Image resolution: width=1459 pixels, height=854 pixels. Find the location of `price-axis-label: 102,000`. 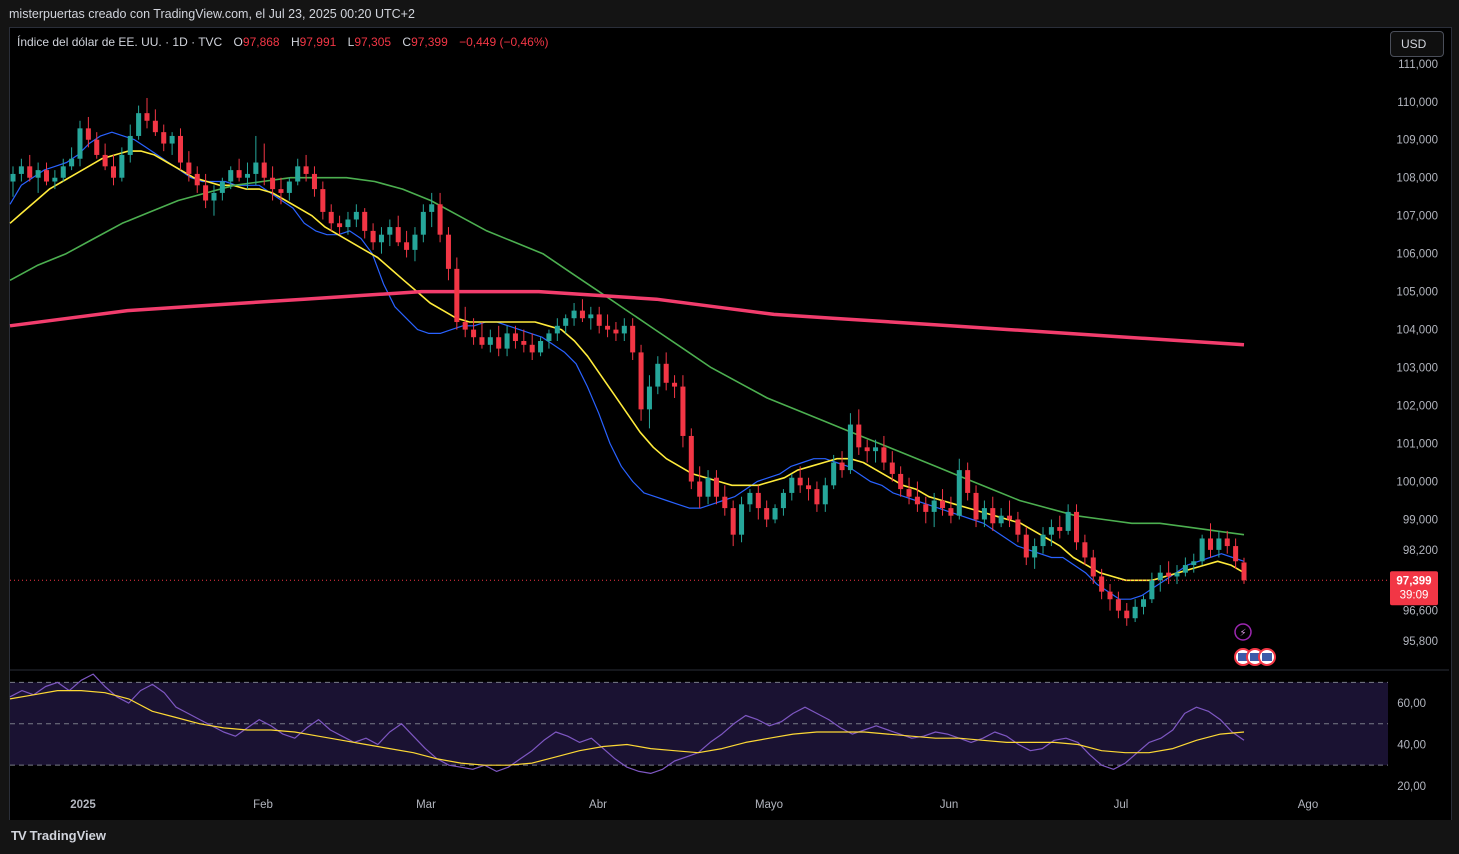

price-axis-label: 102,000 is located at coordinates (1417, 407).